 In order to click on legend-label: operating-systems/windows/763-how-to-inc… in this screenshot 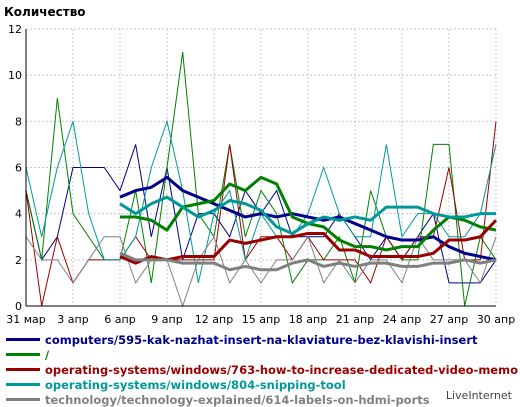, I will do `click(281, 369)`.